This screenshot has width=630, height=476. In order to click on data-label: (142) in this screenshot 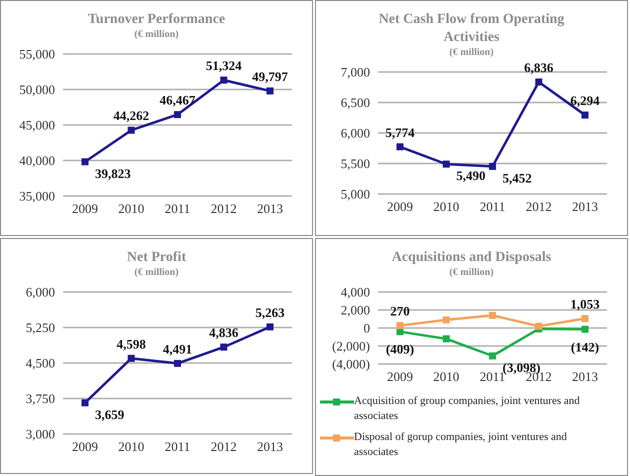, I will do `click(585, 346)`.